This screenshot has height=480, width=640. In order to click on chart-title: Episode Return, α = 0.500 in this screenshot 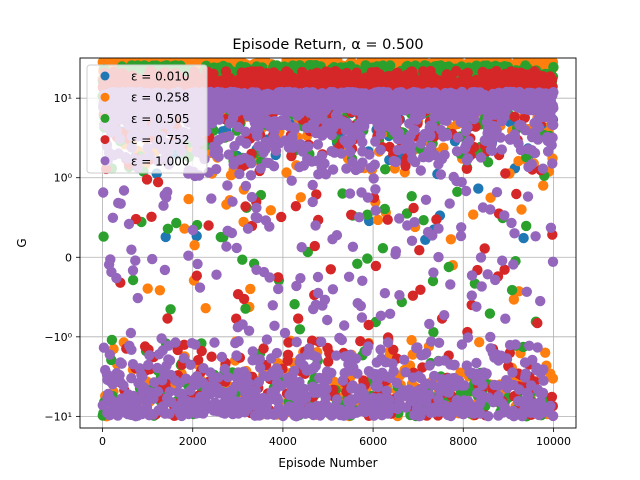, I will do `click(327, 45)`.